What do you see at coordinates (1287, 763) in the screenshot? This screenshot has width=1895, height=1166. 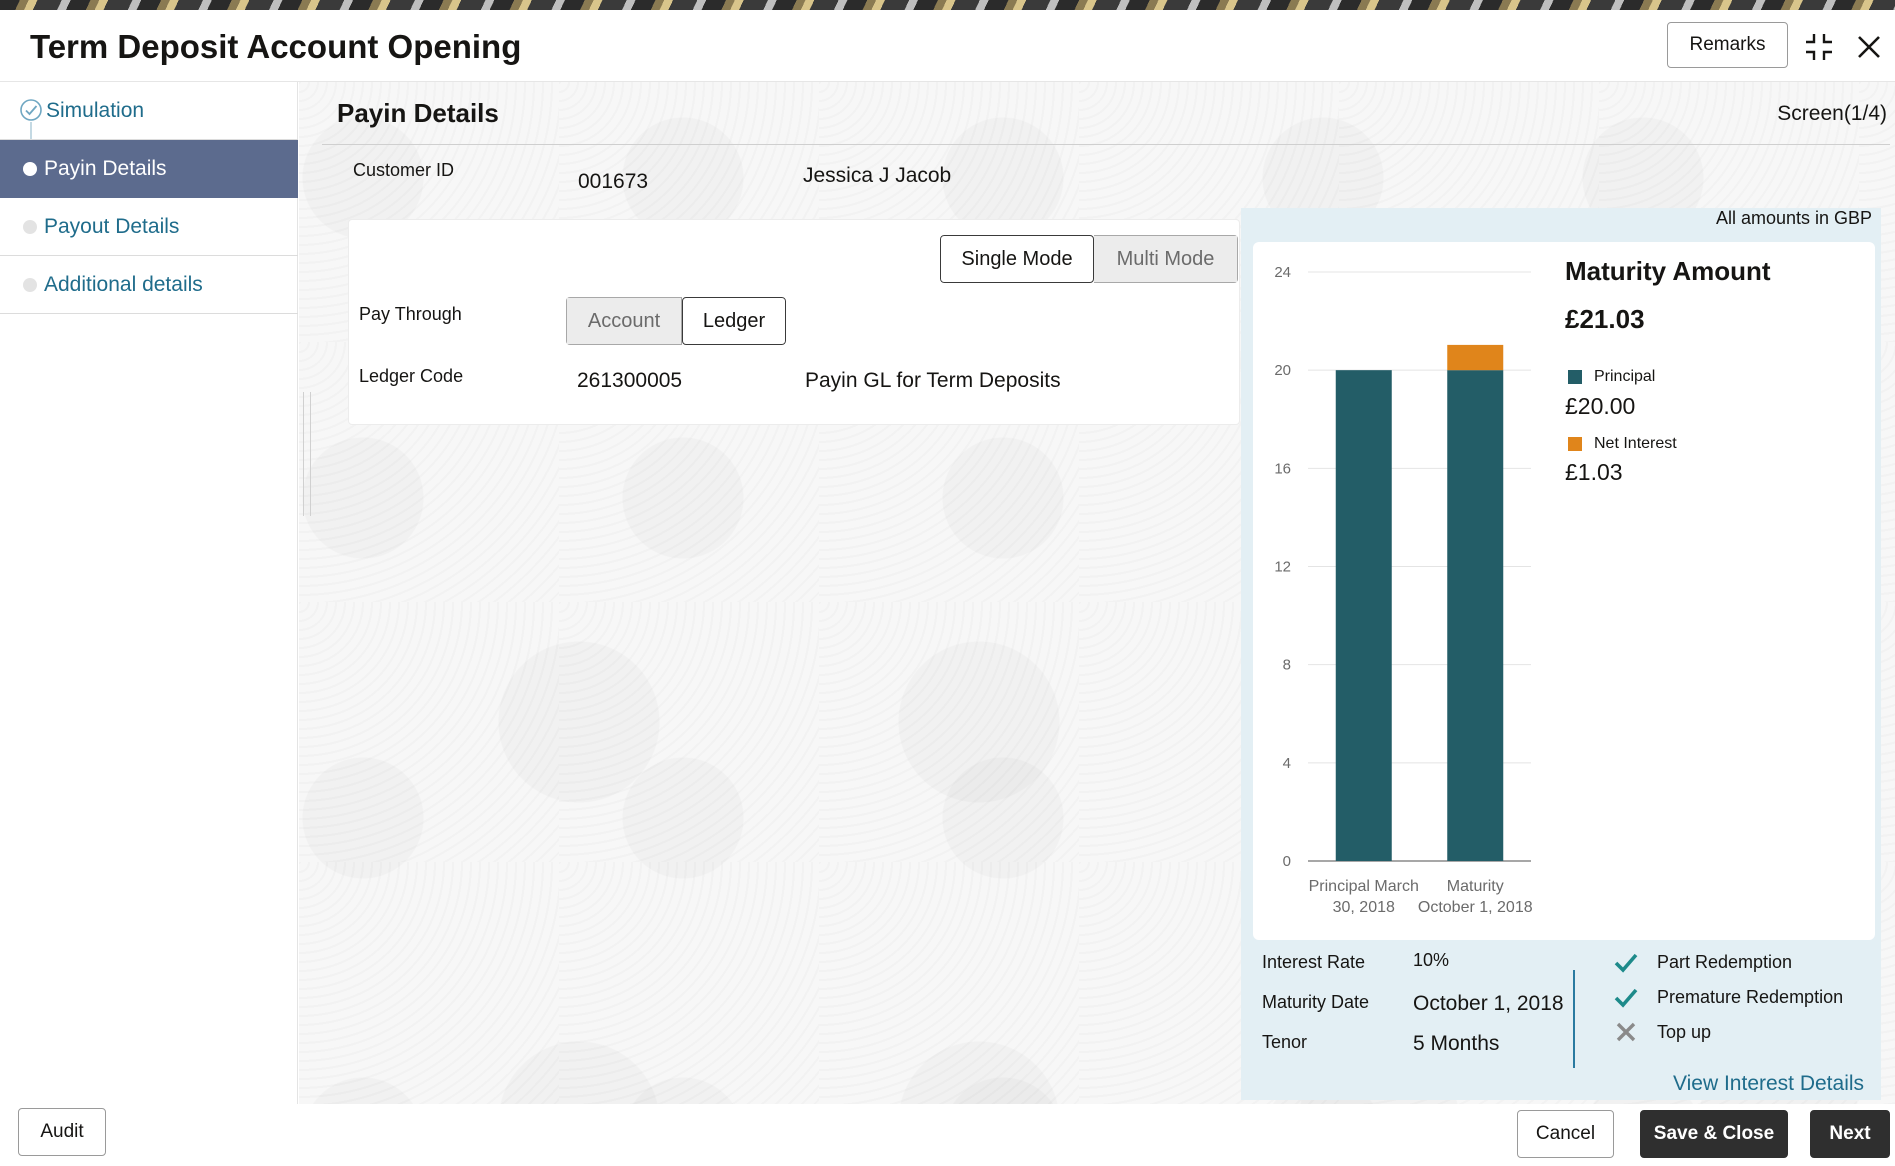 I see `y-tick-label: 4` at bounding box center [1287, 763].